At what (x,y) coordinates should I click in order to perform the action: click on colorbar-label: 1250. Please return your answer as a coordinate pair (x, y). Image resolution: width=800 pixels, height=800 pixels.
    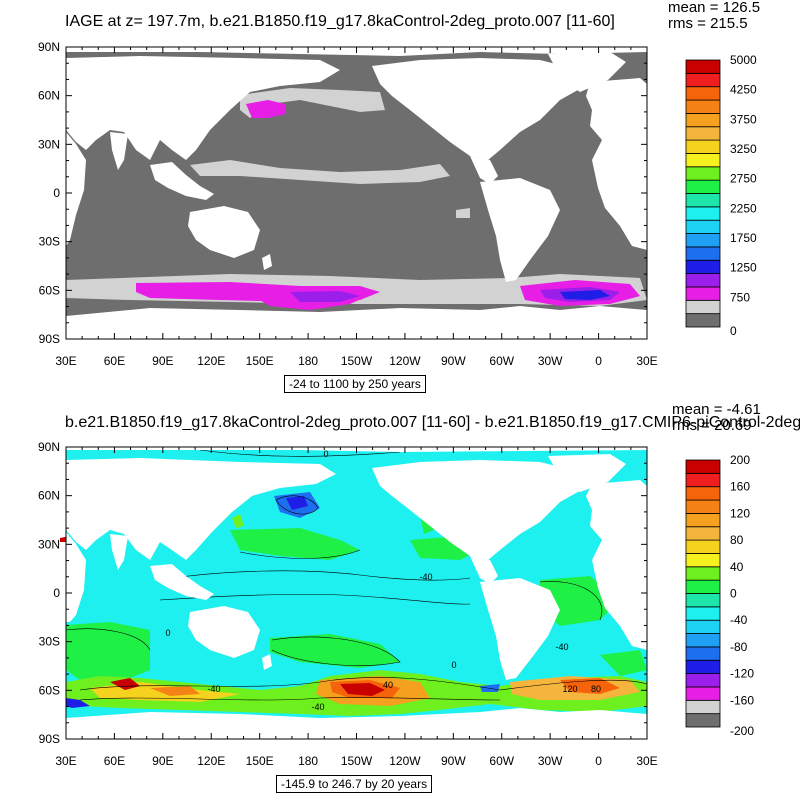
    Looking at the image, I should click on (743, 268).